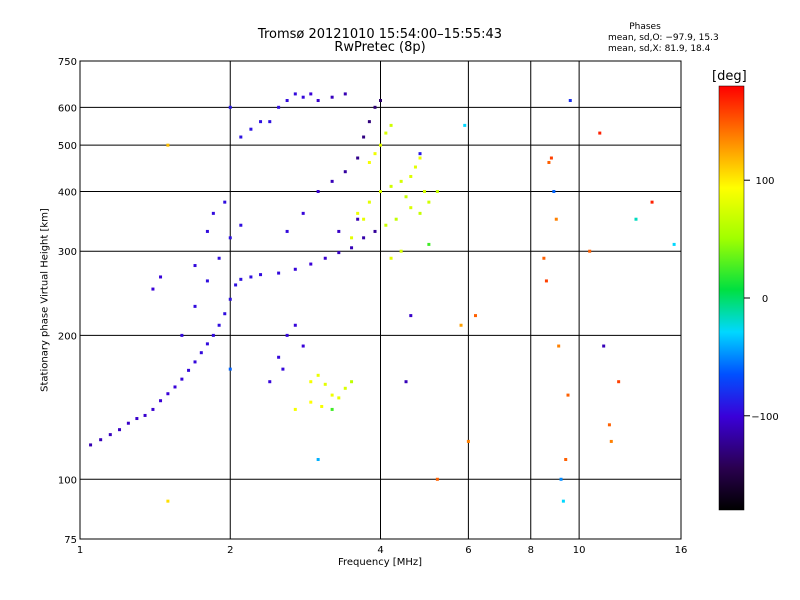 This screenshot has height=600, width=800. I want to click on y-tick-label: 75, so click(70, 540).